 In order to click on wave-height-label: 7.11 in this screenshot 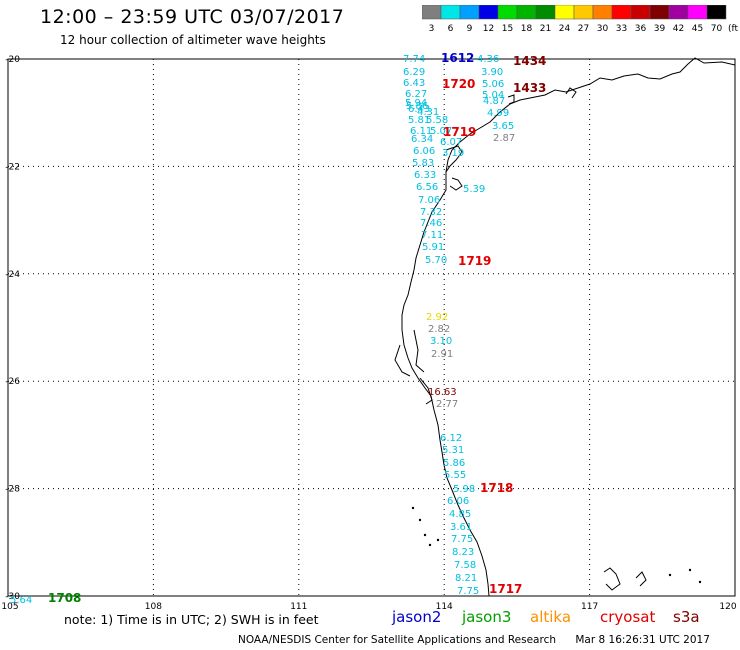, I will do `click(432, 235)`.